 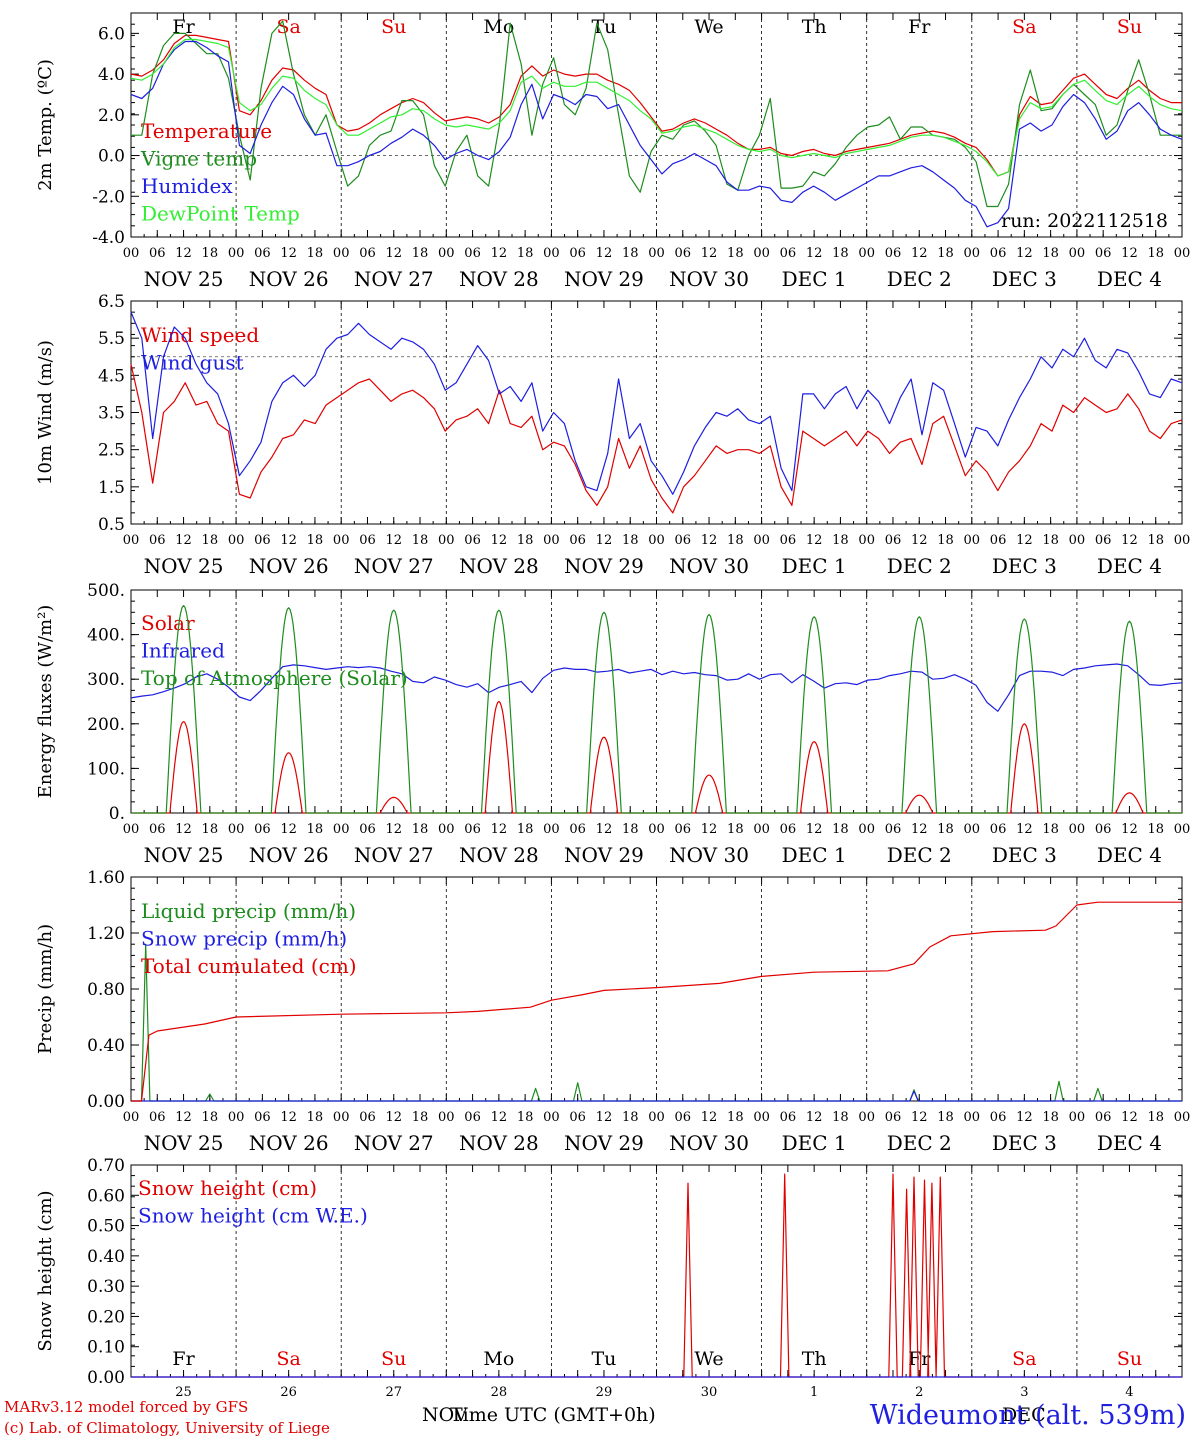 I want to click on y-tick-label: 0.20, so click(x=106, y=1317).